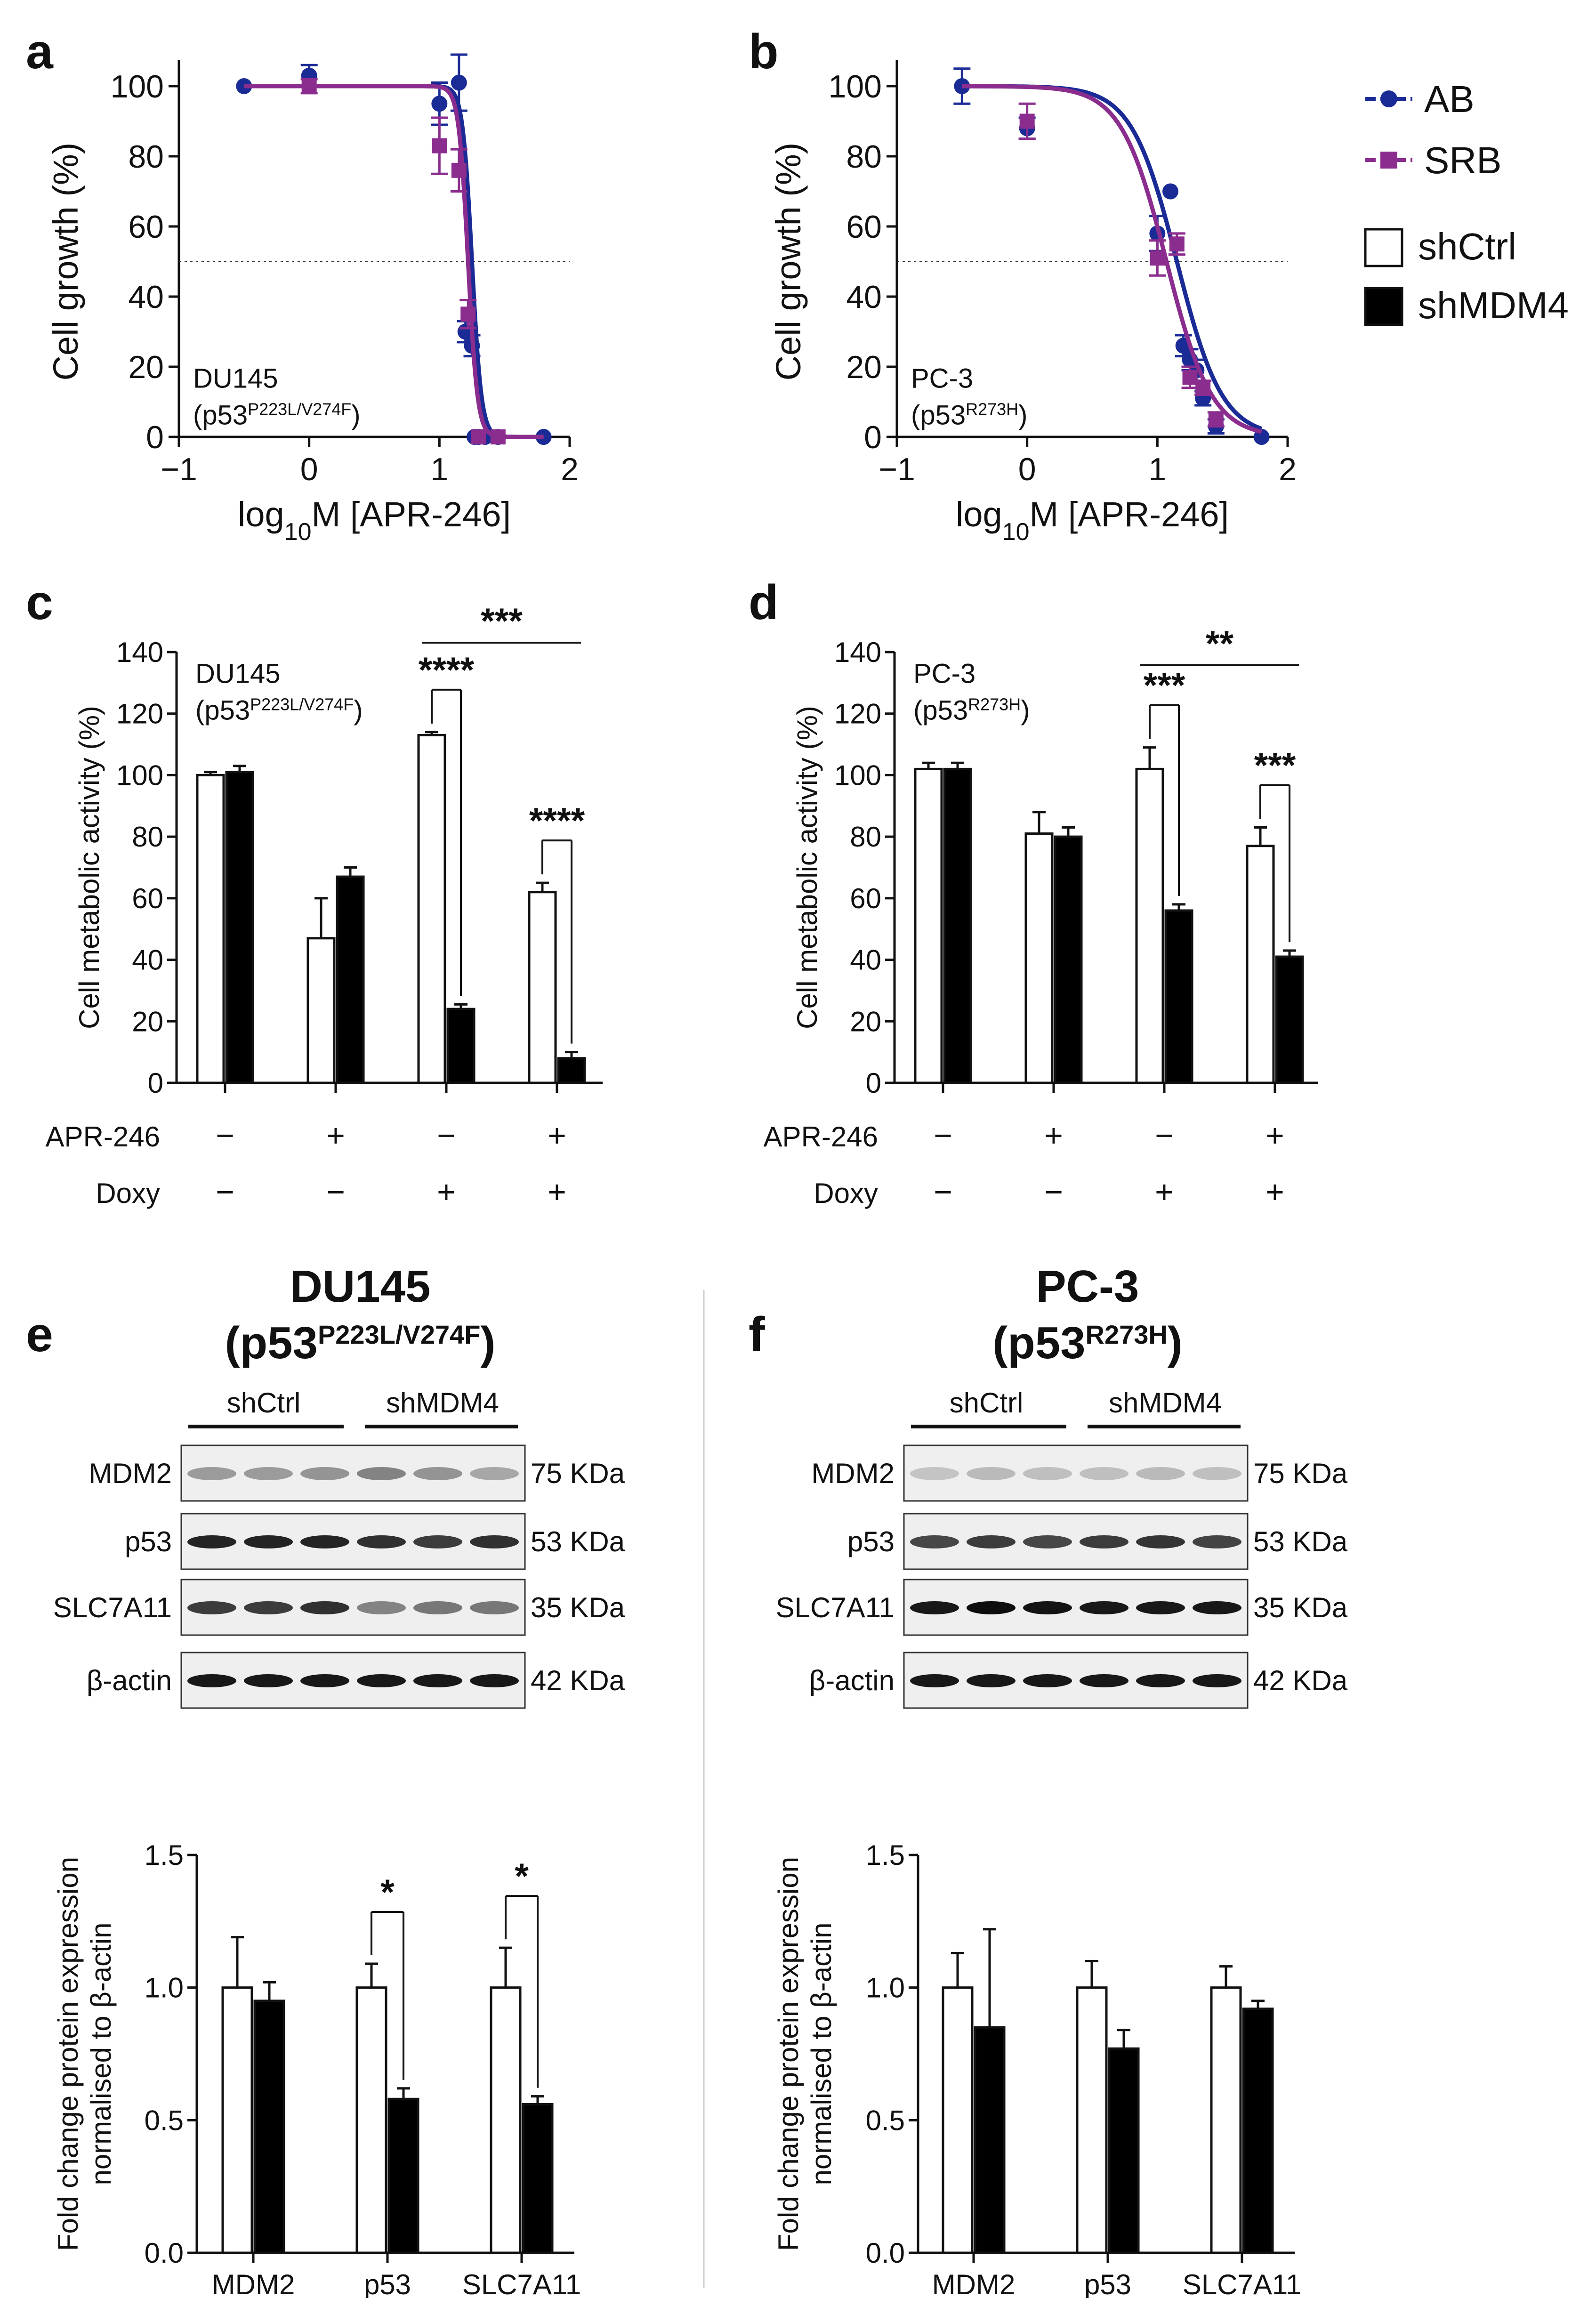 This screenshot has height=2298, width=1596. I want to click on panel-letter-d: d, so click(764, 602).